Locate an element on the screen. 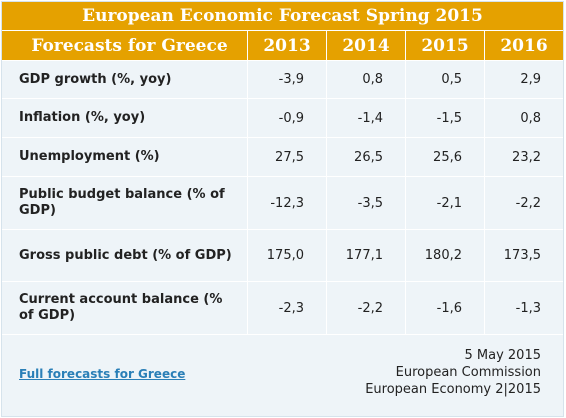  table-header: Forecasts for Greece 2013 2014 2015 2016 is located at coordinates (282, 46).